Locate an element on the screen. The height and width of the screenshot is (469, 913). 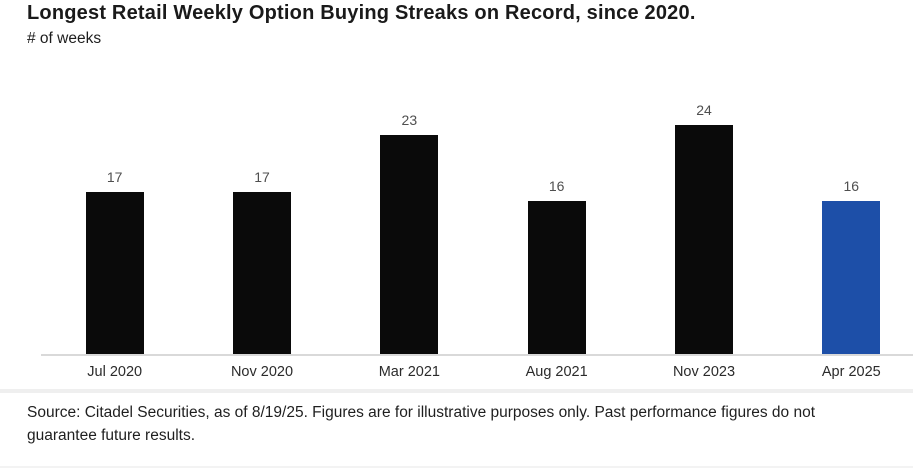
divider-line is located at coordinates (456, 391).